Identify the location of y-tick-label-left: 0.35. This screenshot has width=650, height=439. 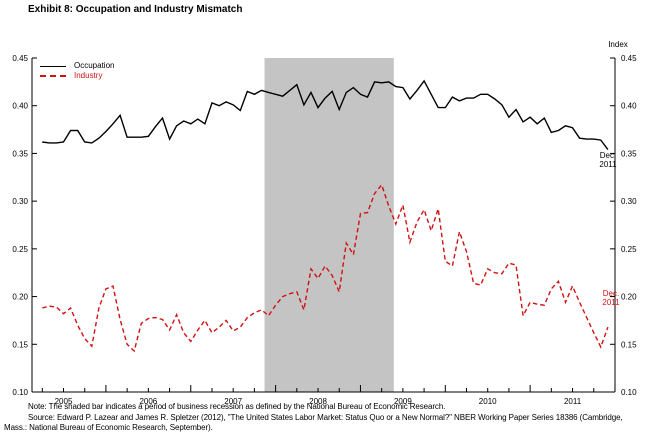
(20, 153).